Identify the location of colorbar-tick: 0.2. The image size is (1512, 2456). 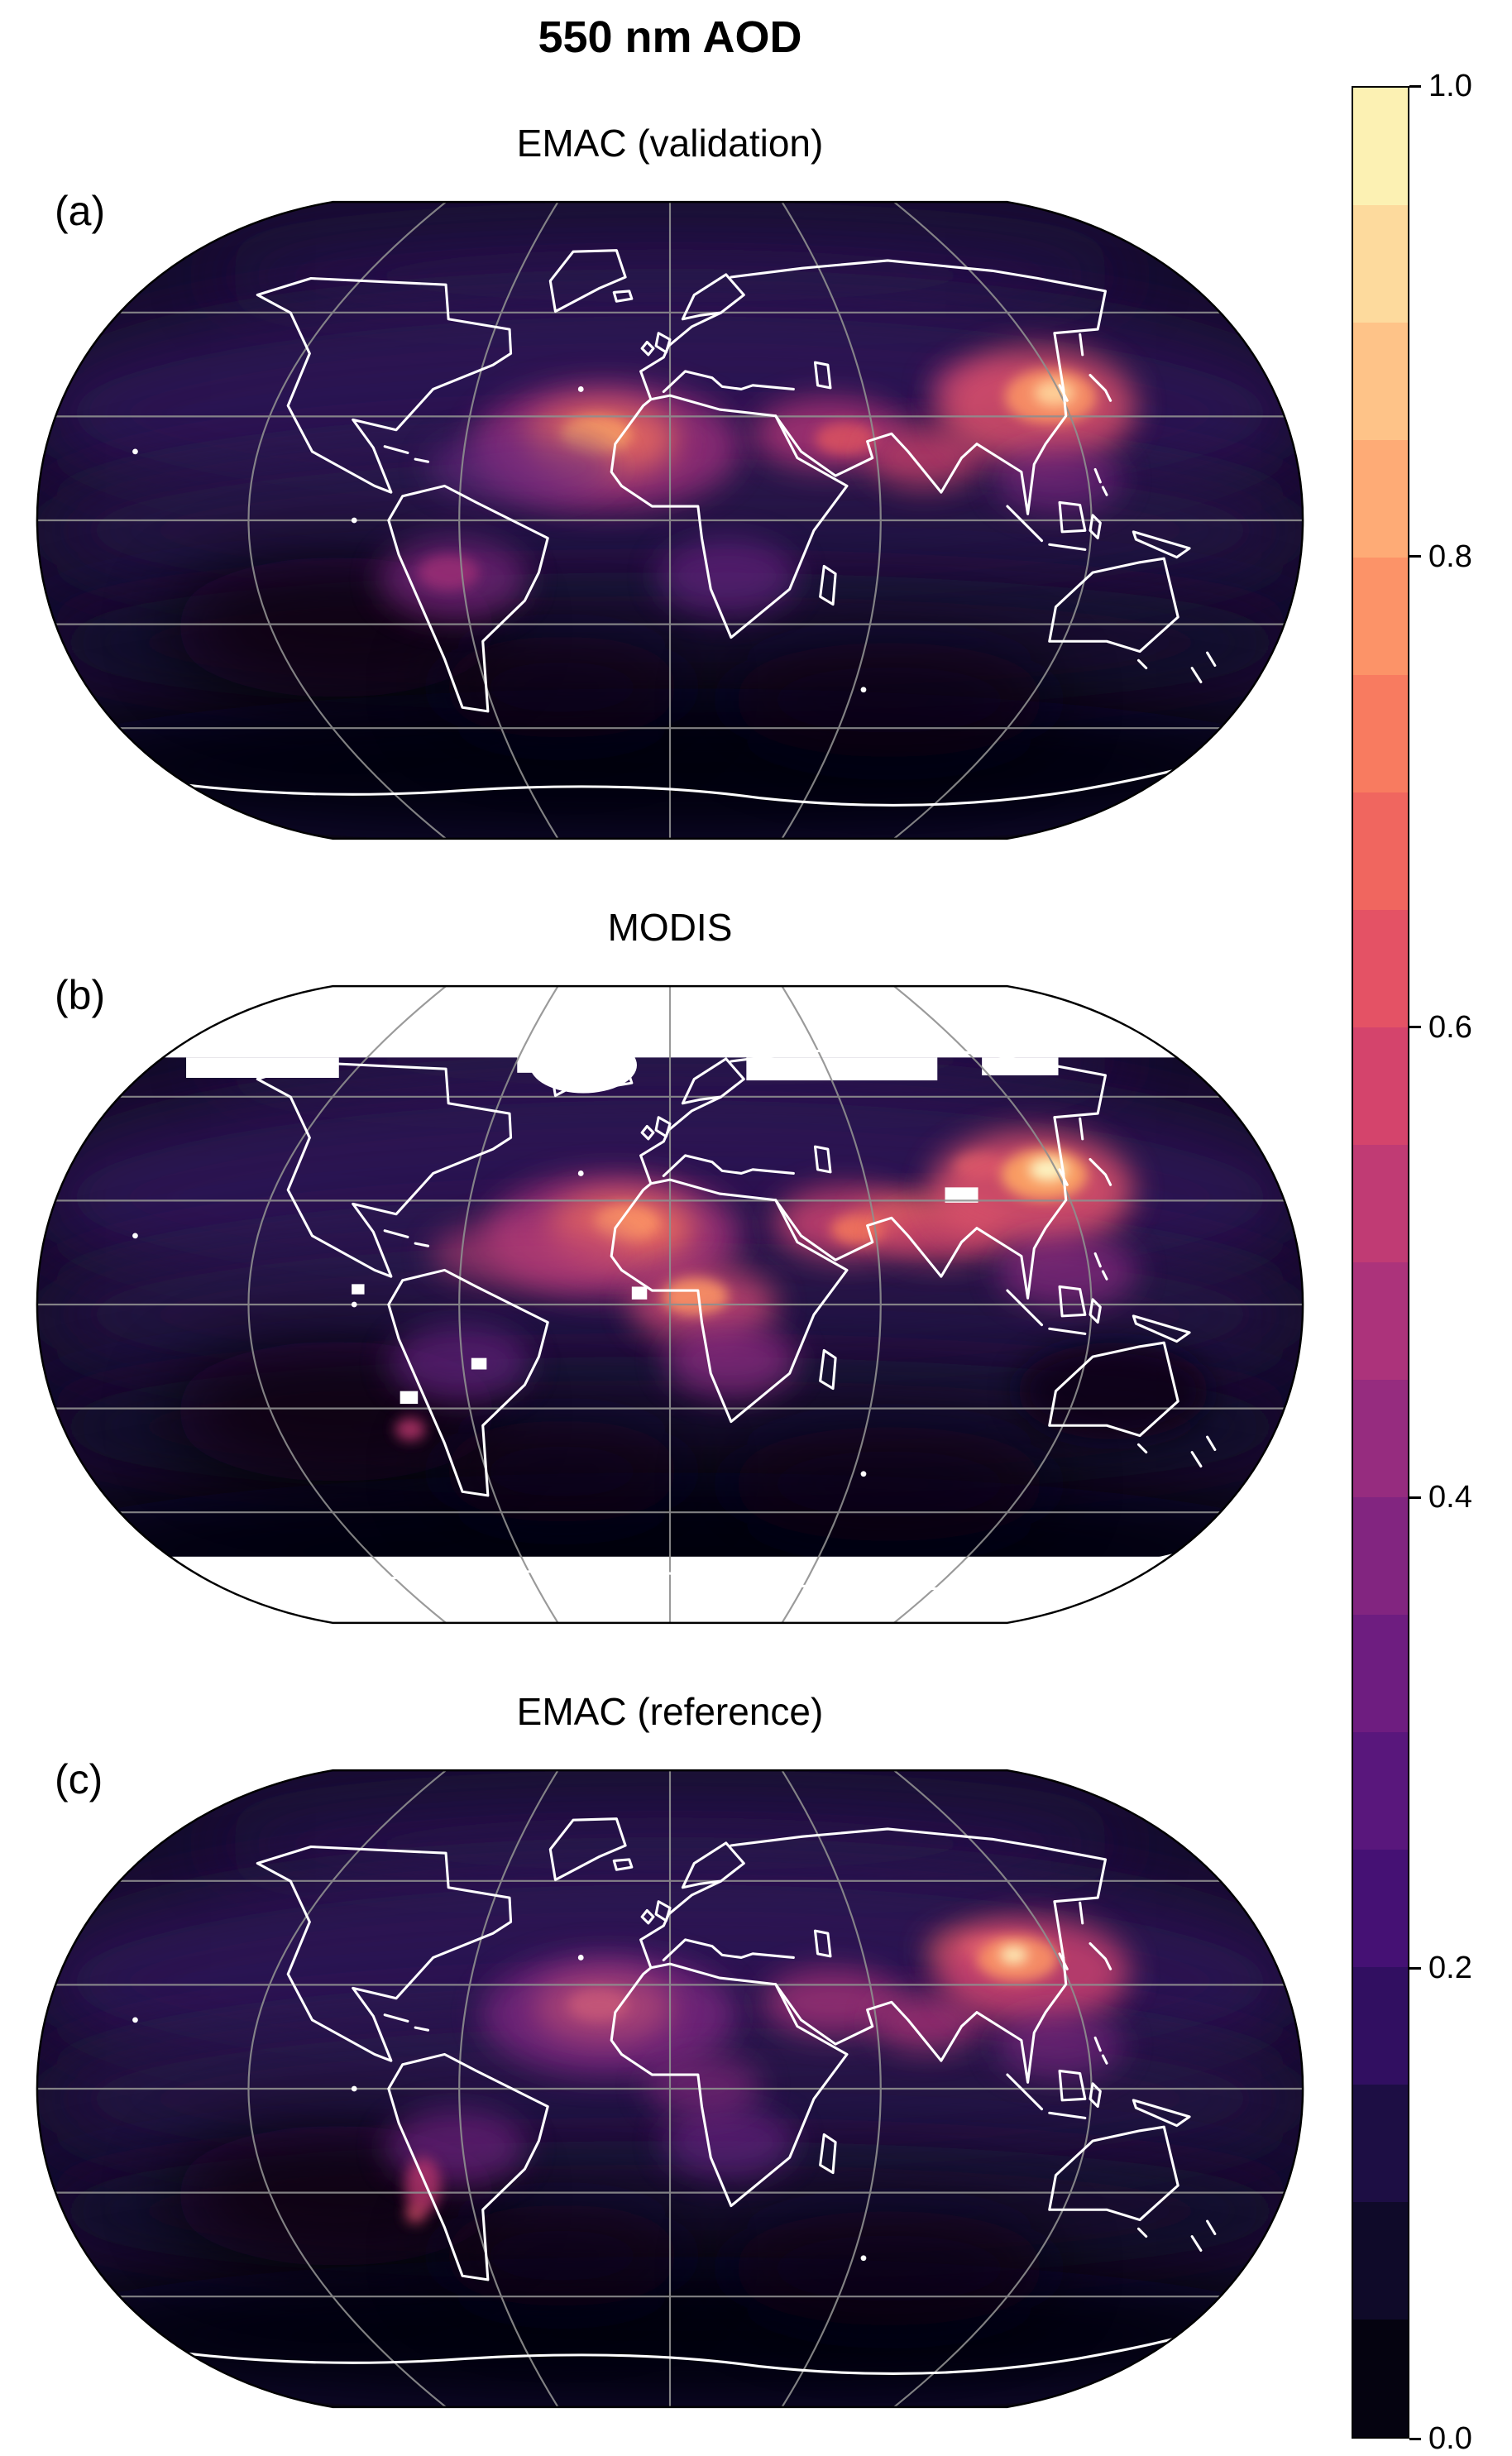
(1440, 1968).